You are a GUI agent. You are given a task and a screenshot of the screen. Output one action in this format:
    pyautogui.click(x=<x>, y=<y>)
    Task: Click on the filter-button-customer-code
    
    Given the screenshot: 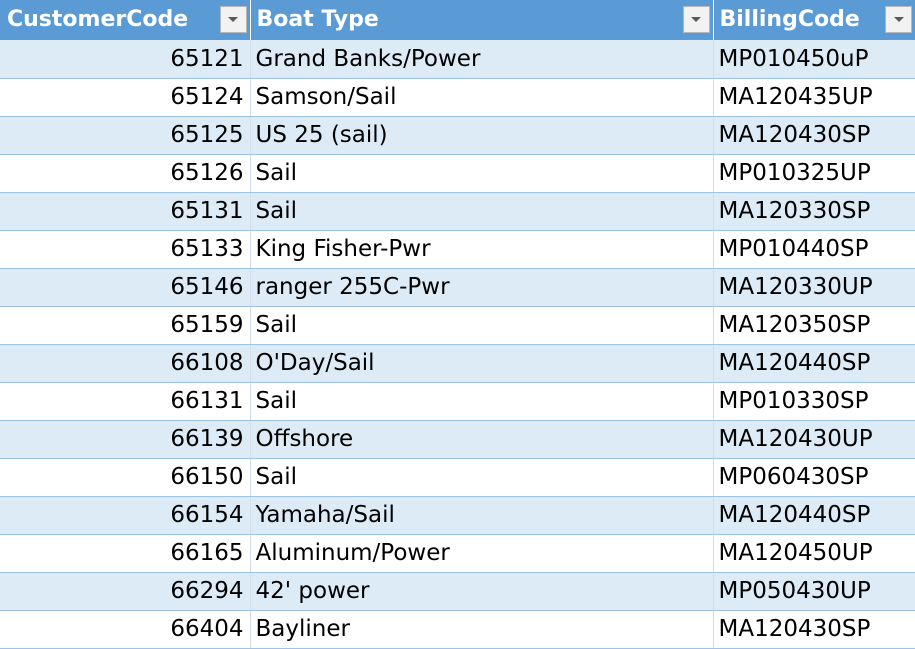 What is the action you would take?
    pyautogui.click(x=233, y=19)
    